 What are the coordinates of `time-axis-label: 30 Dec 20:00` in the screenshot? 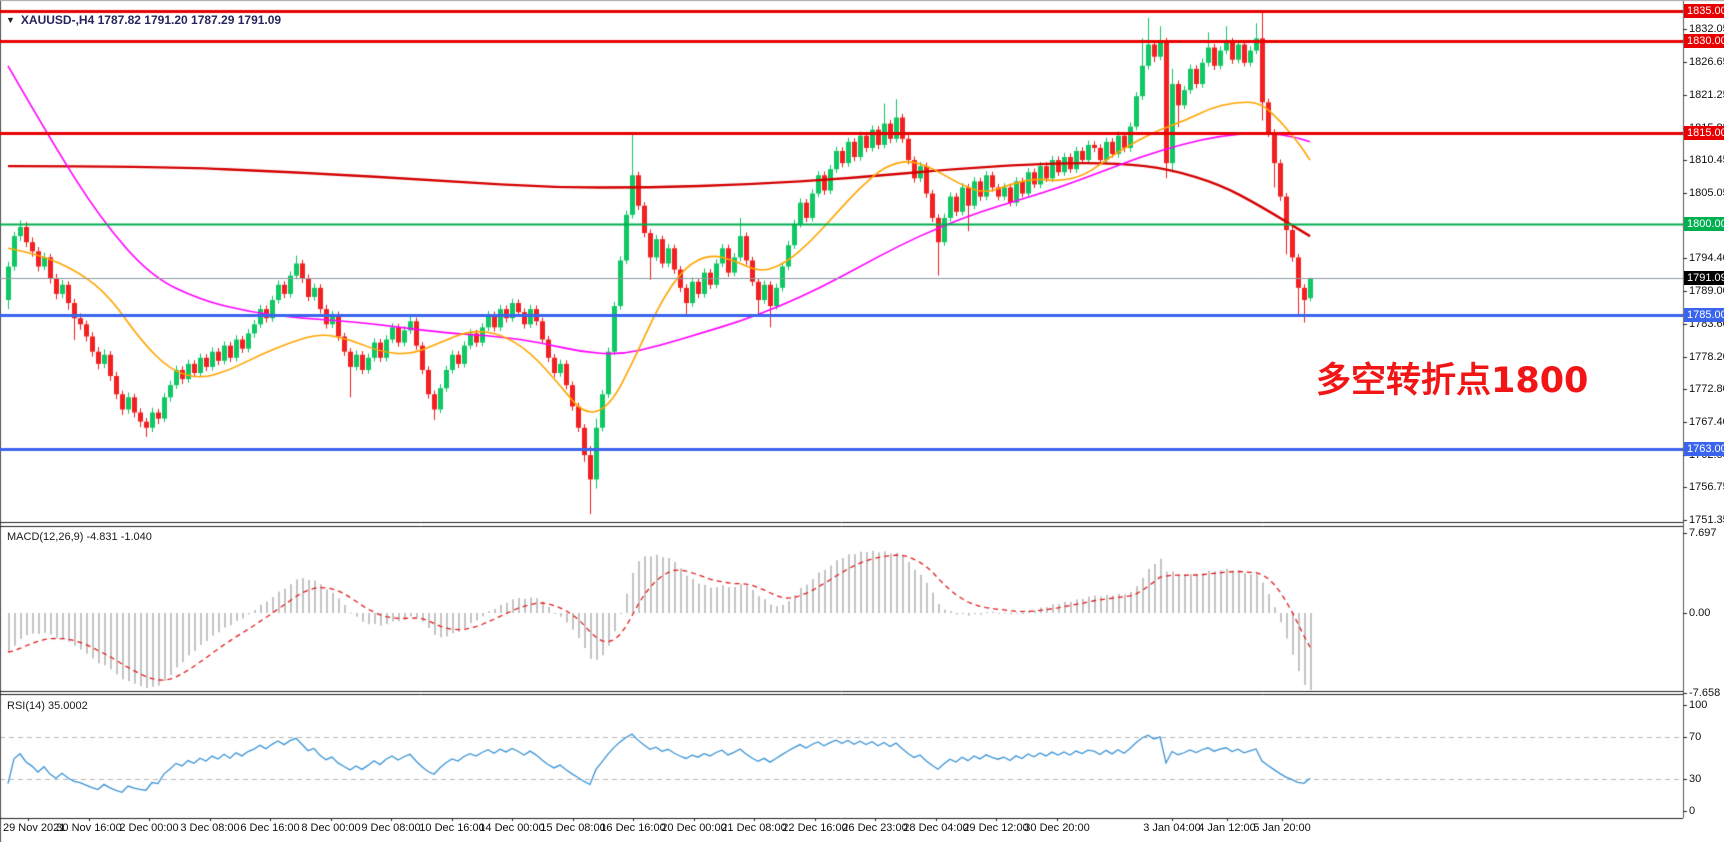 It's located at (1057, 828).